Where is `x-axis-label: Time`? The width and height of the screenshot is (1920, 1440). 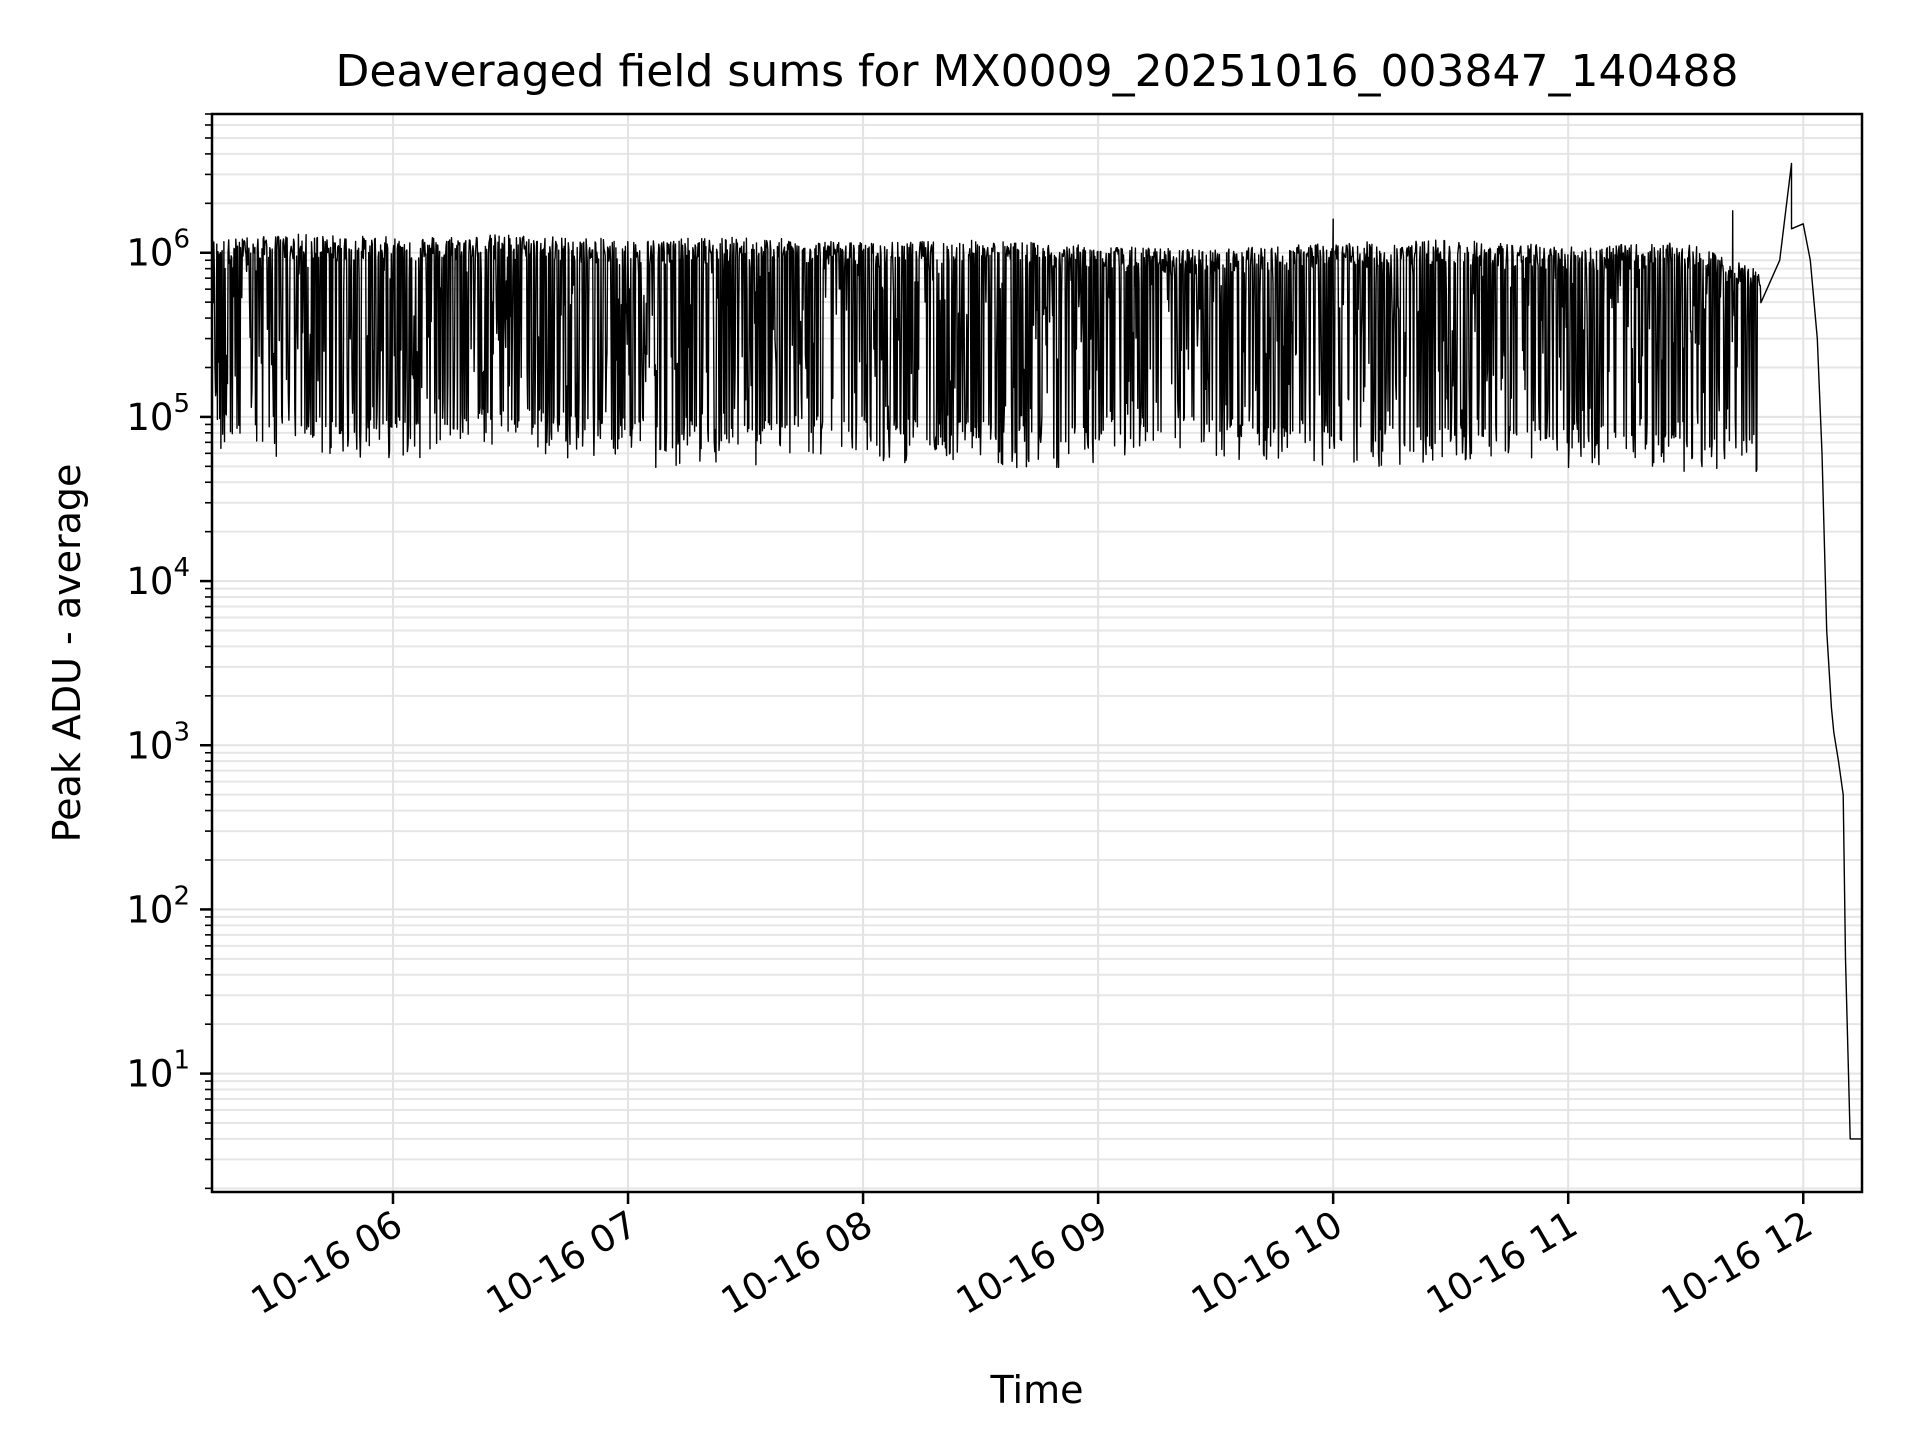
x-axis-label: Time is located at coordinates (1037, 1390).